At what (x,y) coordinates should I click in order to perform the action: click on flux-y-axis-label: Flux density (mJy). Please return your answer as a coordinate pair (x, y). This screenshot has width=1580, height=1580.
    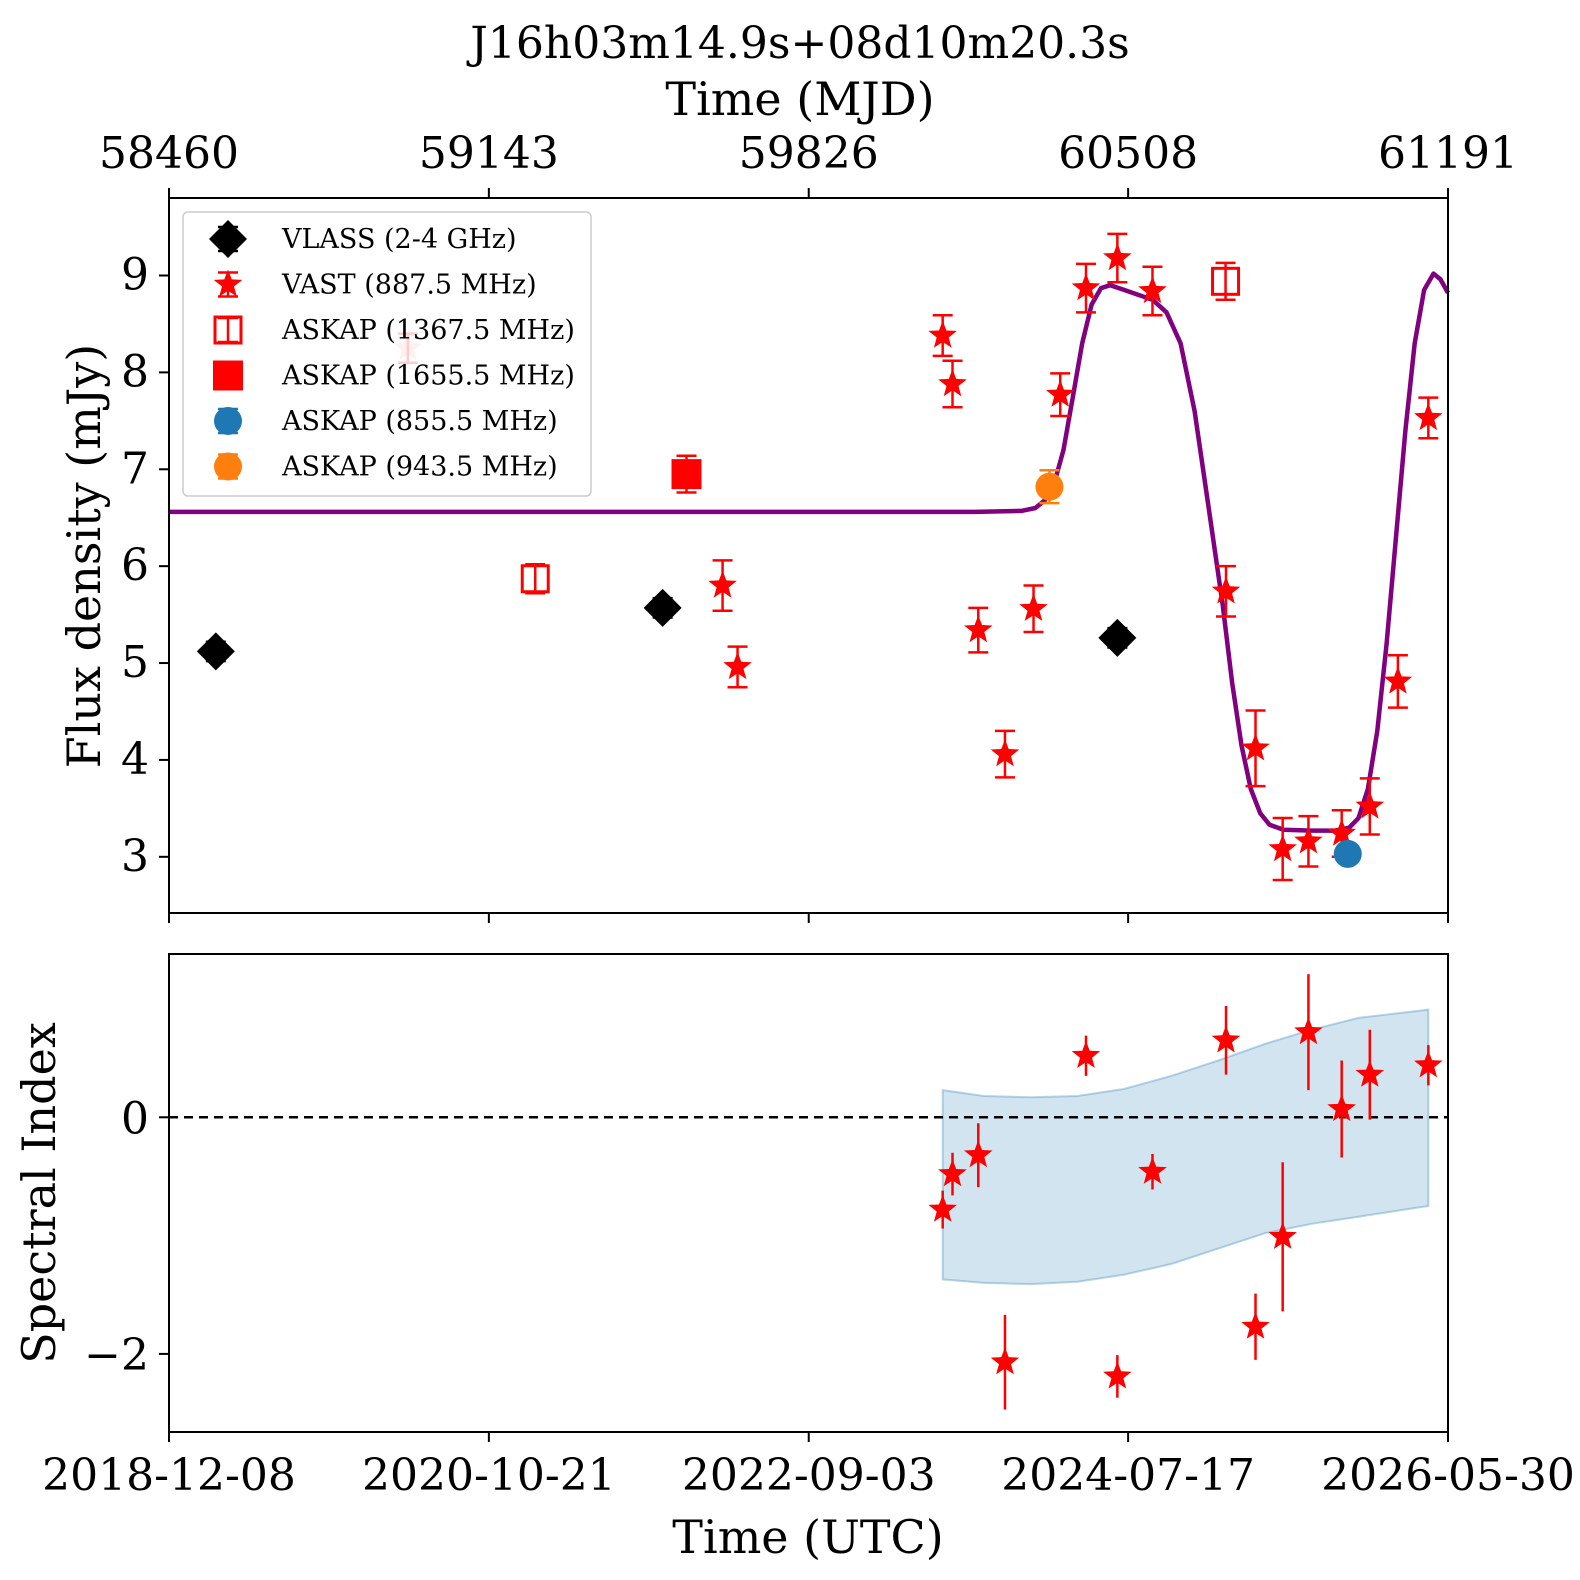
    Looking at the image, I should click on (84, 556).